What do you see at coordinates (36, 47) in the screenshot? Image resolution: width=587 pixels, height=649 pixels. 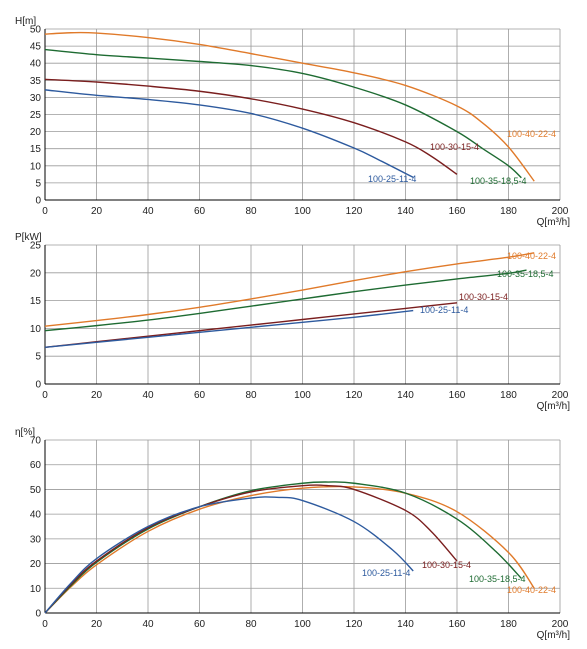 I see `y-tick-label: 45` at bounding box center [36, 47].